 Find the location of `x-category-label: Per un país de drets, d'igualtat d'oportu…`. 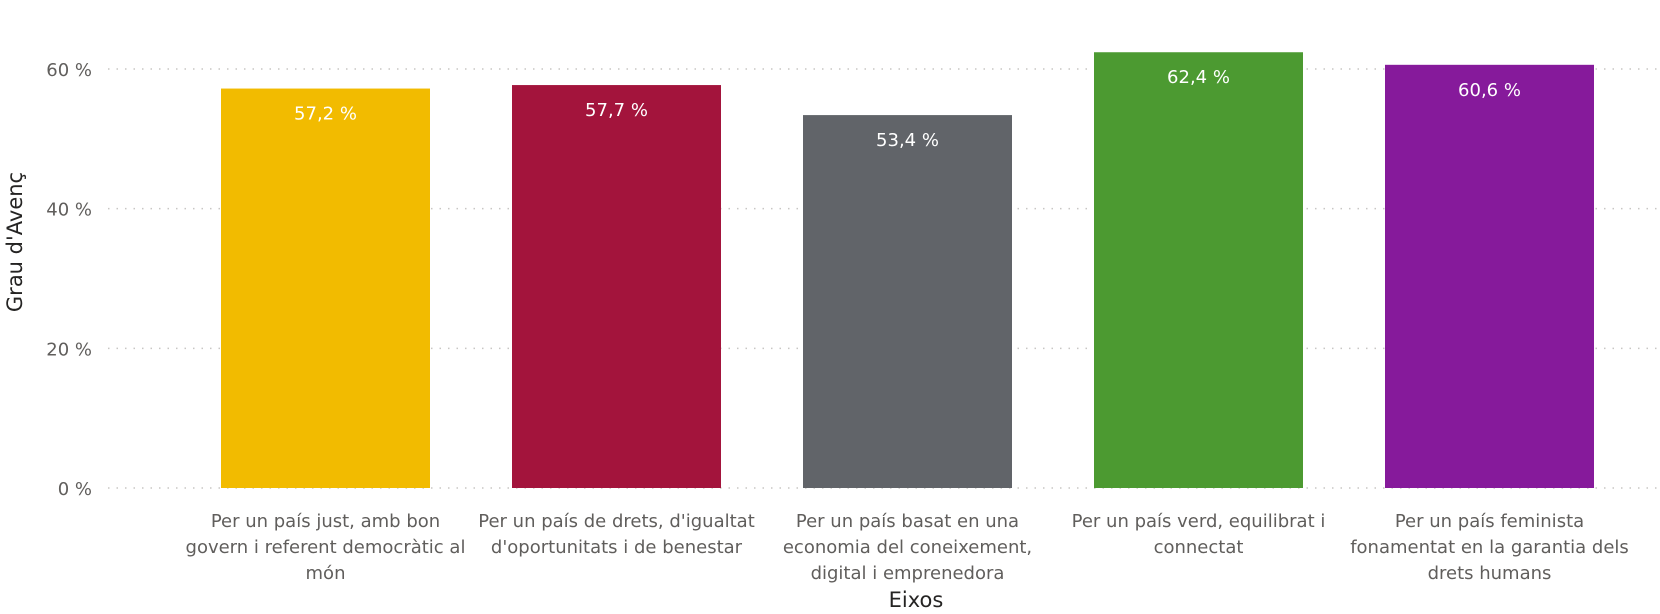

x-category-label: Per un país de drets, d'igualtat d'oportu… is located at coordinates (616, 534).